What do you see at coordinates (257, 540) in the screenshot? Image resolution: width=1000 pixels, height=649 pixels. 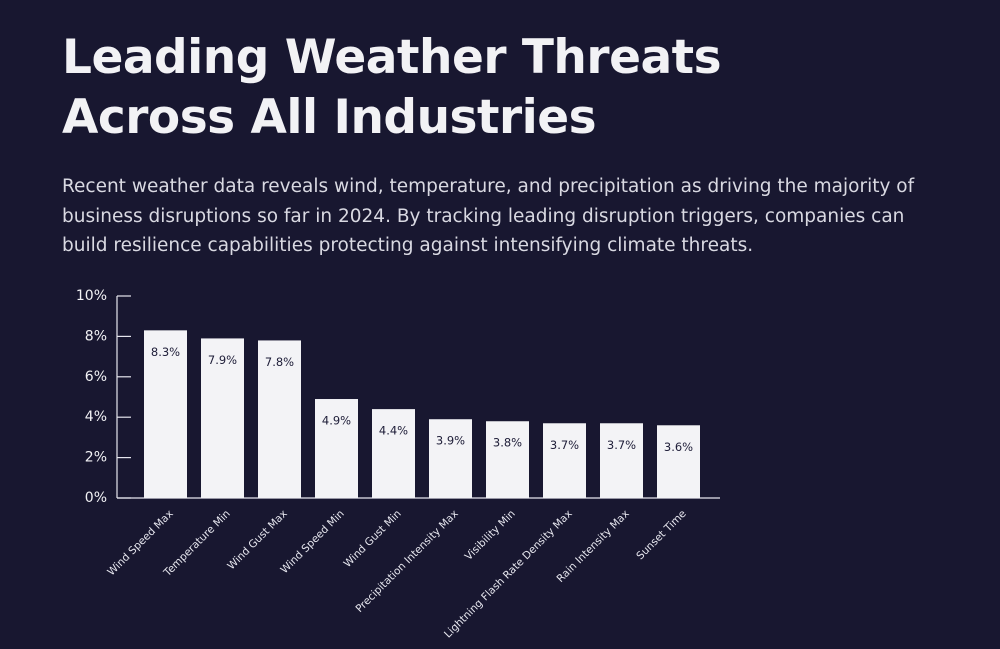 I see `x-tick-label: Wind Gust Max` at bounding box center [257, 540].